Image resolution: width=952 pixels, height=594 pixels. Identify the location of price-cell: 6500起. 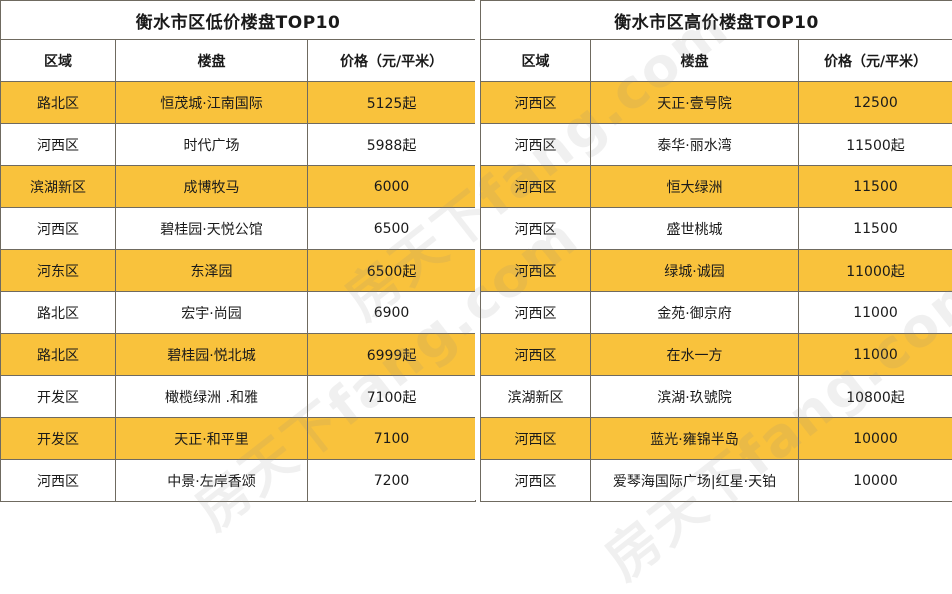
(392, 271).